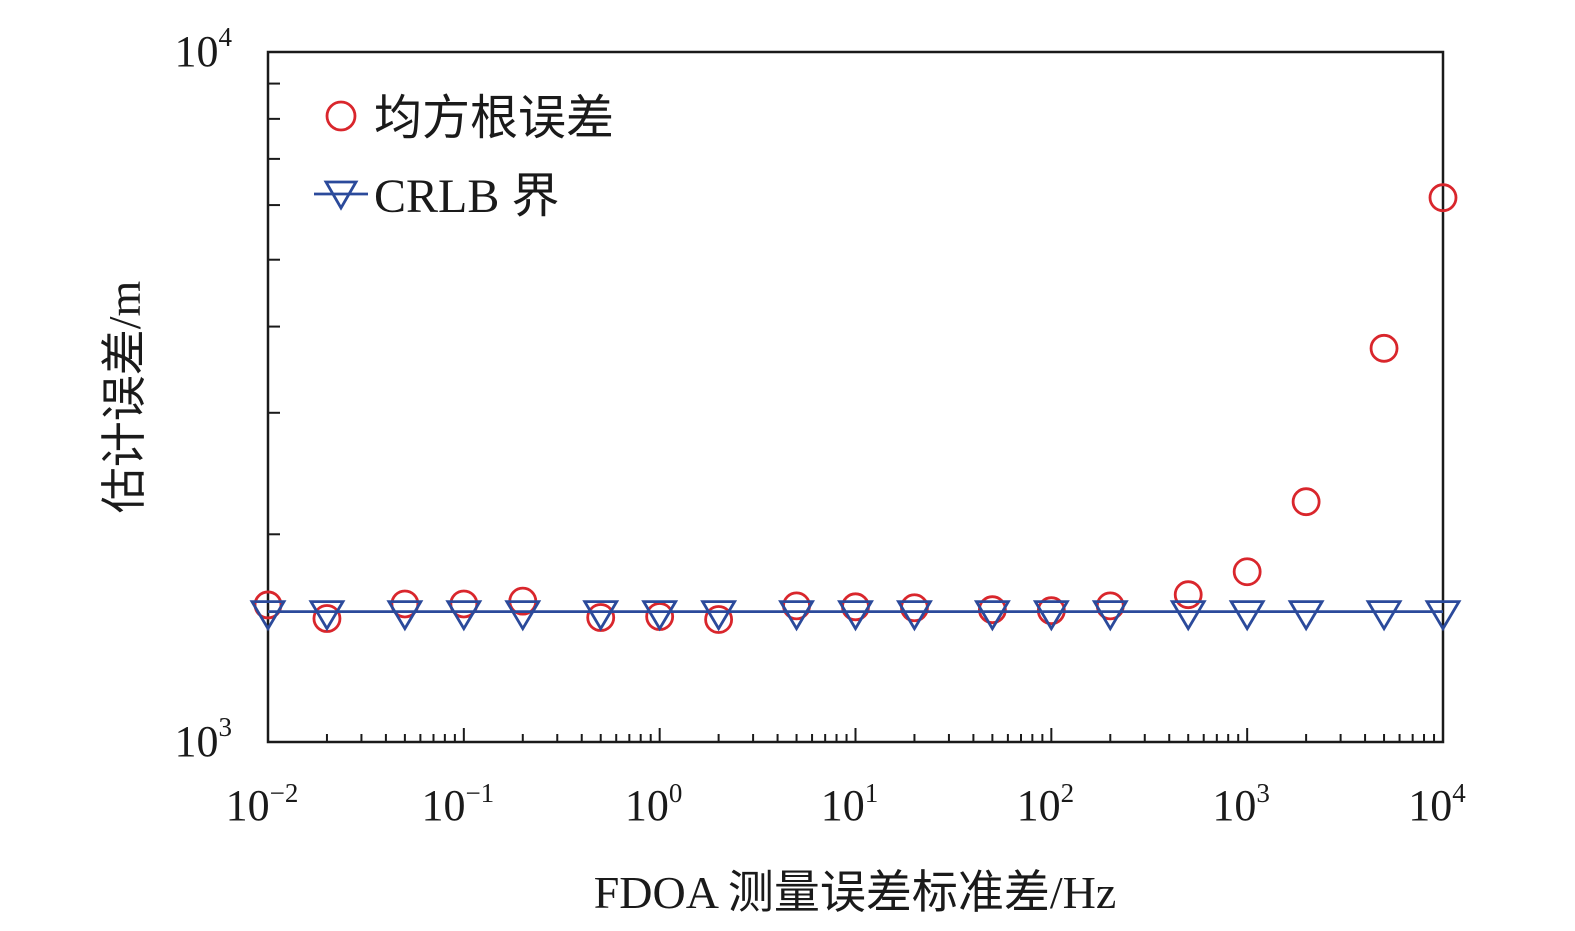 This screenshot has width=1575, height=931. Describe the element at coordinates (204, 49) in the screenshot. I see `y-tick-label: 10⁴` at that location.